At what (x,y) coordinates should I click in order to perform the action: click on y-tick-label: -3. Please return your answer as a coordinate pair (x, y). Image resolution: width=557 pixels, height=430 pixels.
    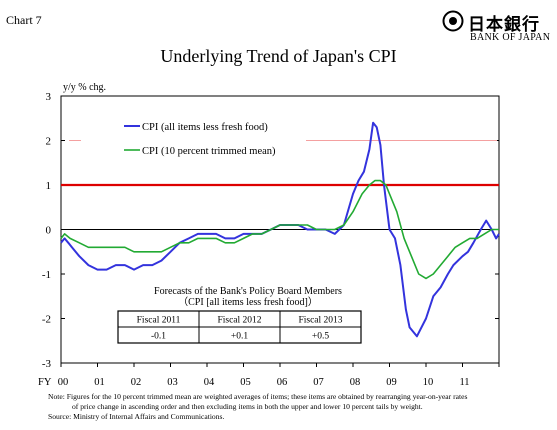
    Looking at the image, I should click on (47, 364).